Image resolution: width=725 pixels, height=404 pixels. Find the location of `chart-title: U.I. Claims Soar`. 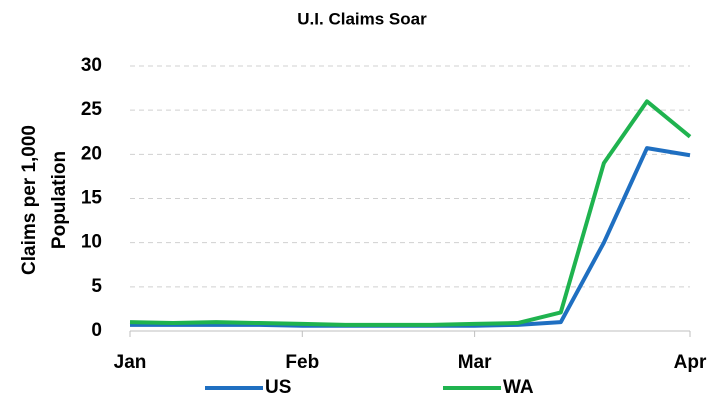

chart-title: U.I. Claims Soar is located at coordinates (362, 18).